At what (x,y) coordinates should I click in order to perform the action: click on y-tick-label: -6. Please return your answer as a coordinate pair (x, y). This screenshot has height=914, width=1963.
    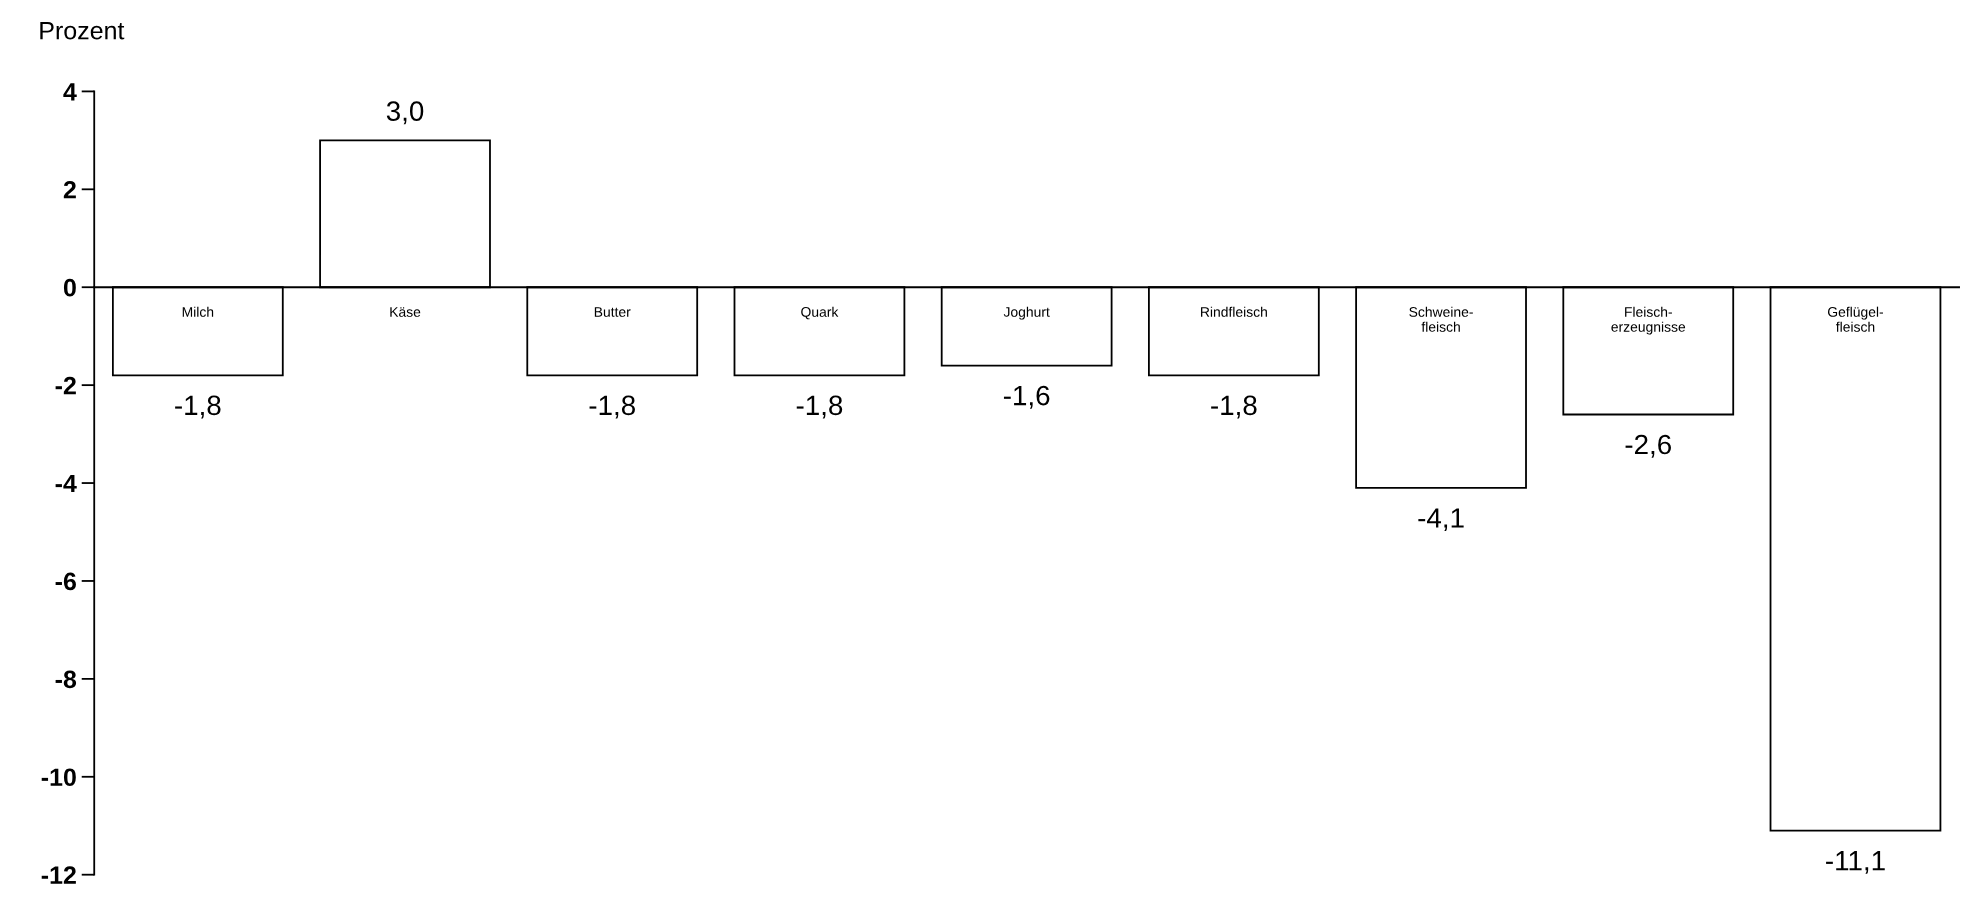
    Looking at the image, I should click on (65, 581).